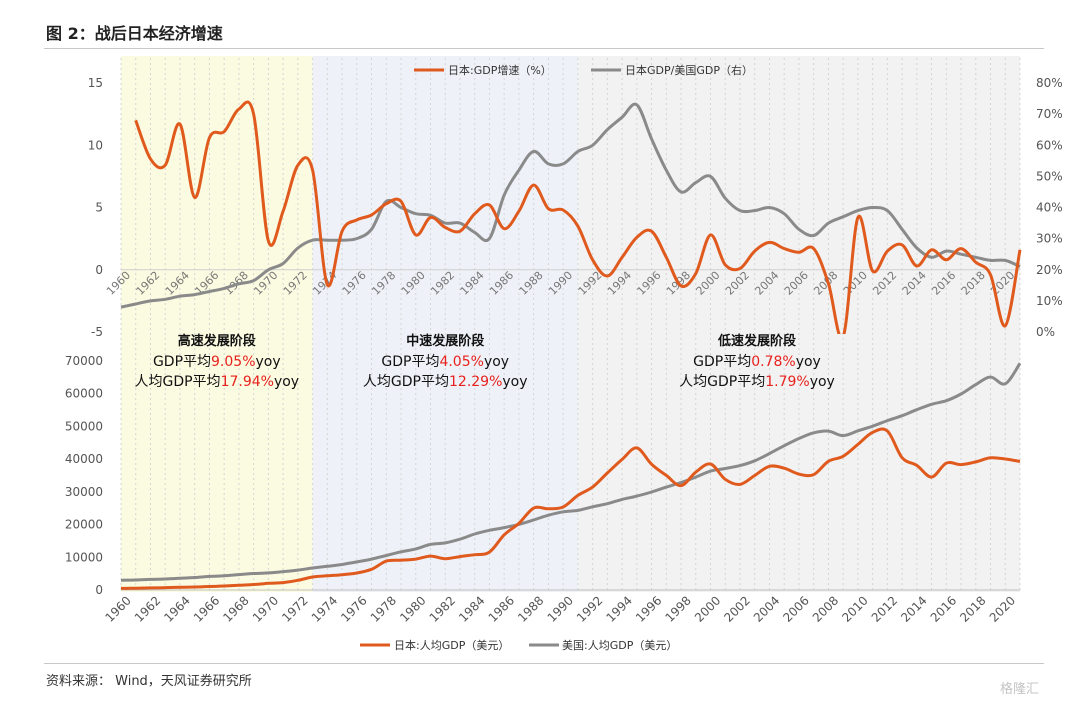  I want to click on bottom-x-tick-label: 1998, so click(677, 608).